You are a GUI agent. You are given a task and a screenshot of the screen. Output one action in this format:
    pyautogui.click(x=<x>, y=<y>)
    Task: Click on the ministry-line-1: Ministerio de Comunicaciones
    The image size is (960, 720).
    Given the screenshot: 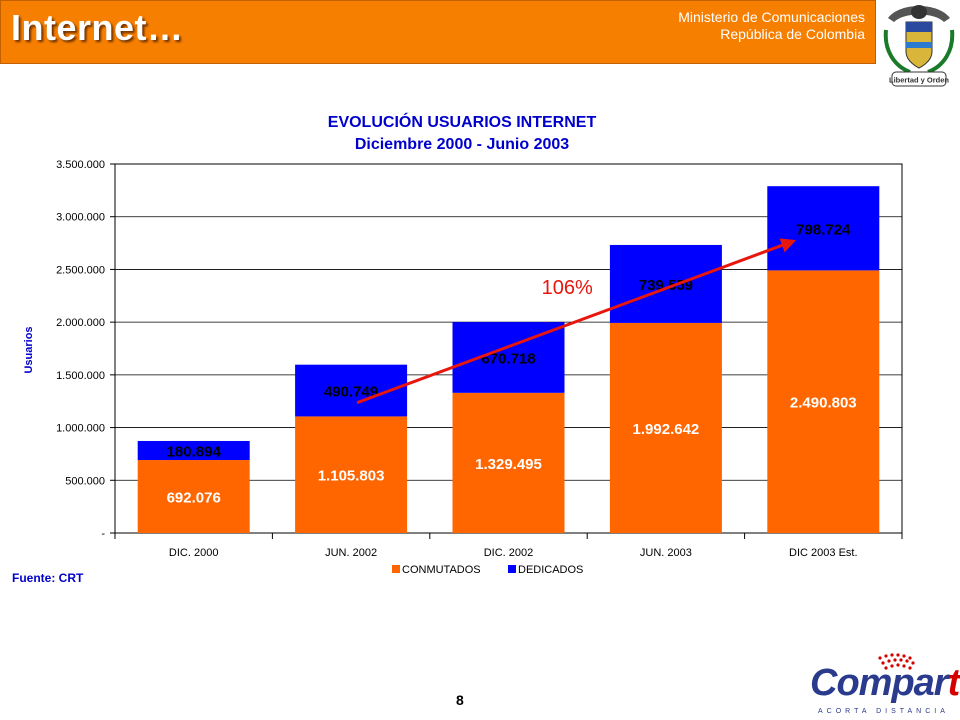 What is the action you would take?
    pyautogui.click(x=771, y=17)
    